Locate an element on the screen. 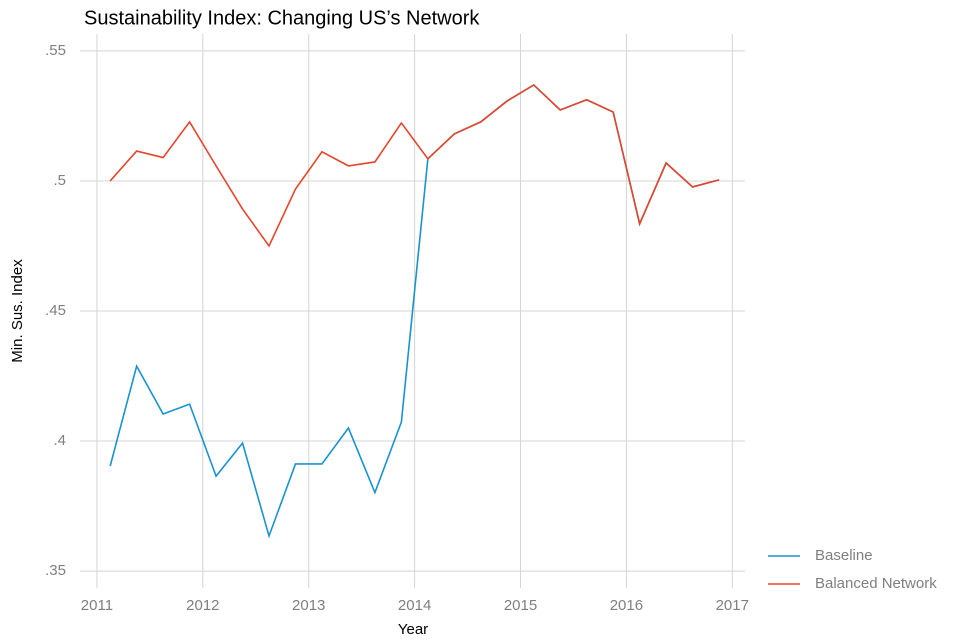  x-tick-label: 2016 is located at coordinates (626, 605).